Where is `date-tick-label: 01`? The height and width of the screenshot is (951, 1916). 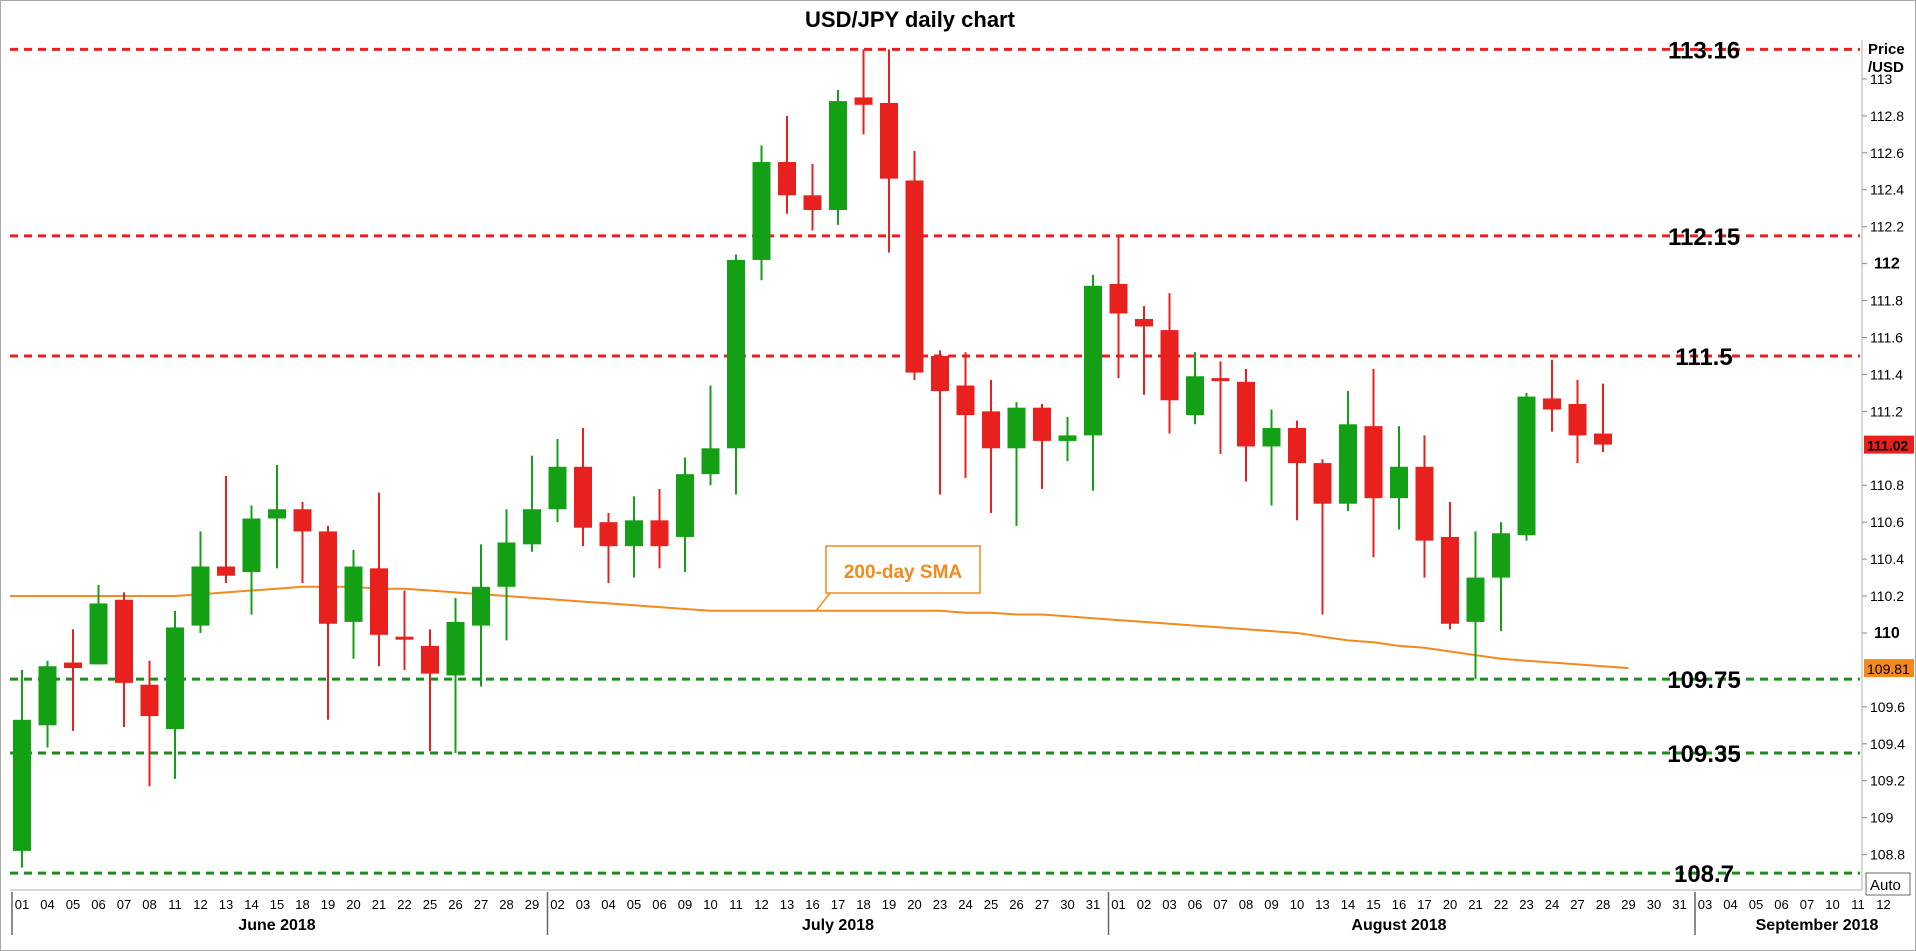 date-tick-label: 01 is located at coordinates (1118, 904).